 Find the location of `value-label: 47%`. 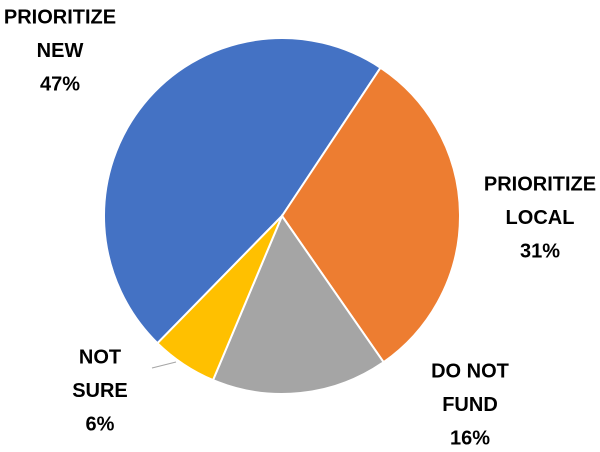

value-label: 47% is located at coordinates (60, 84).